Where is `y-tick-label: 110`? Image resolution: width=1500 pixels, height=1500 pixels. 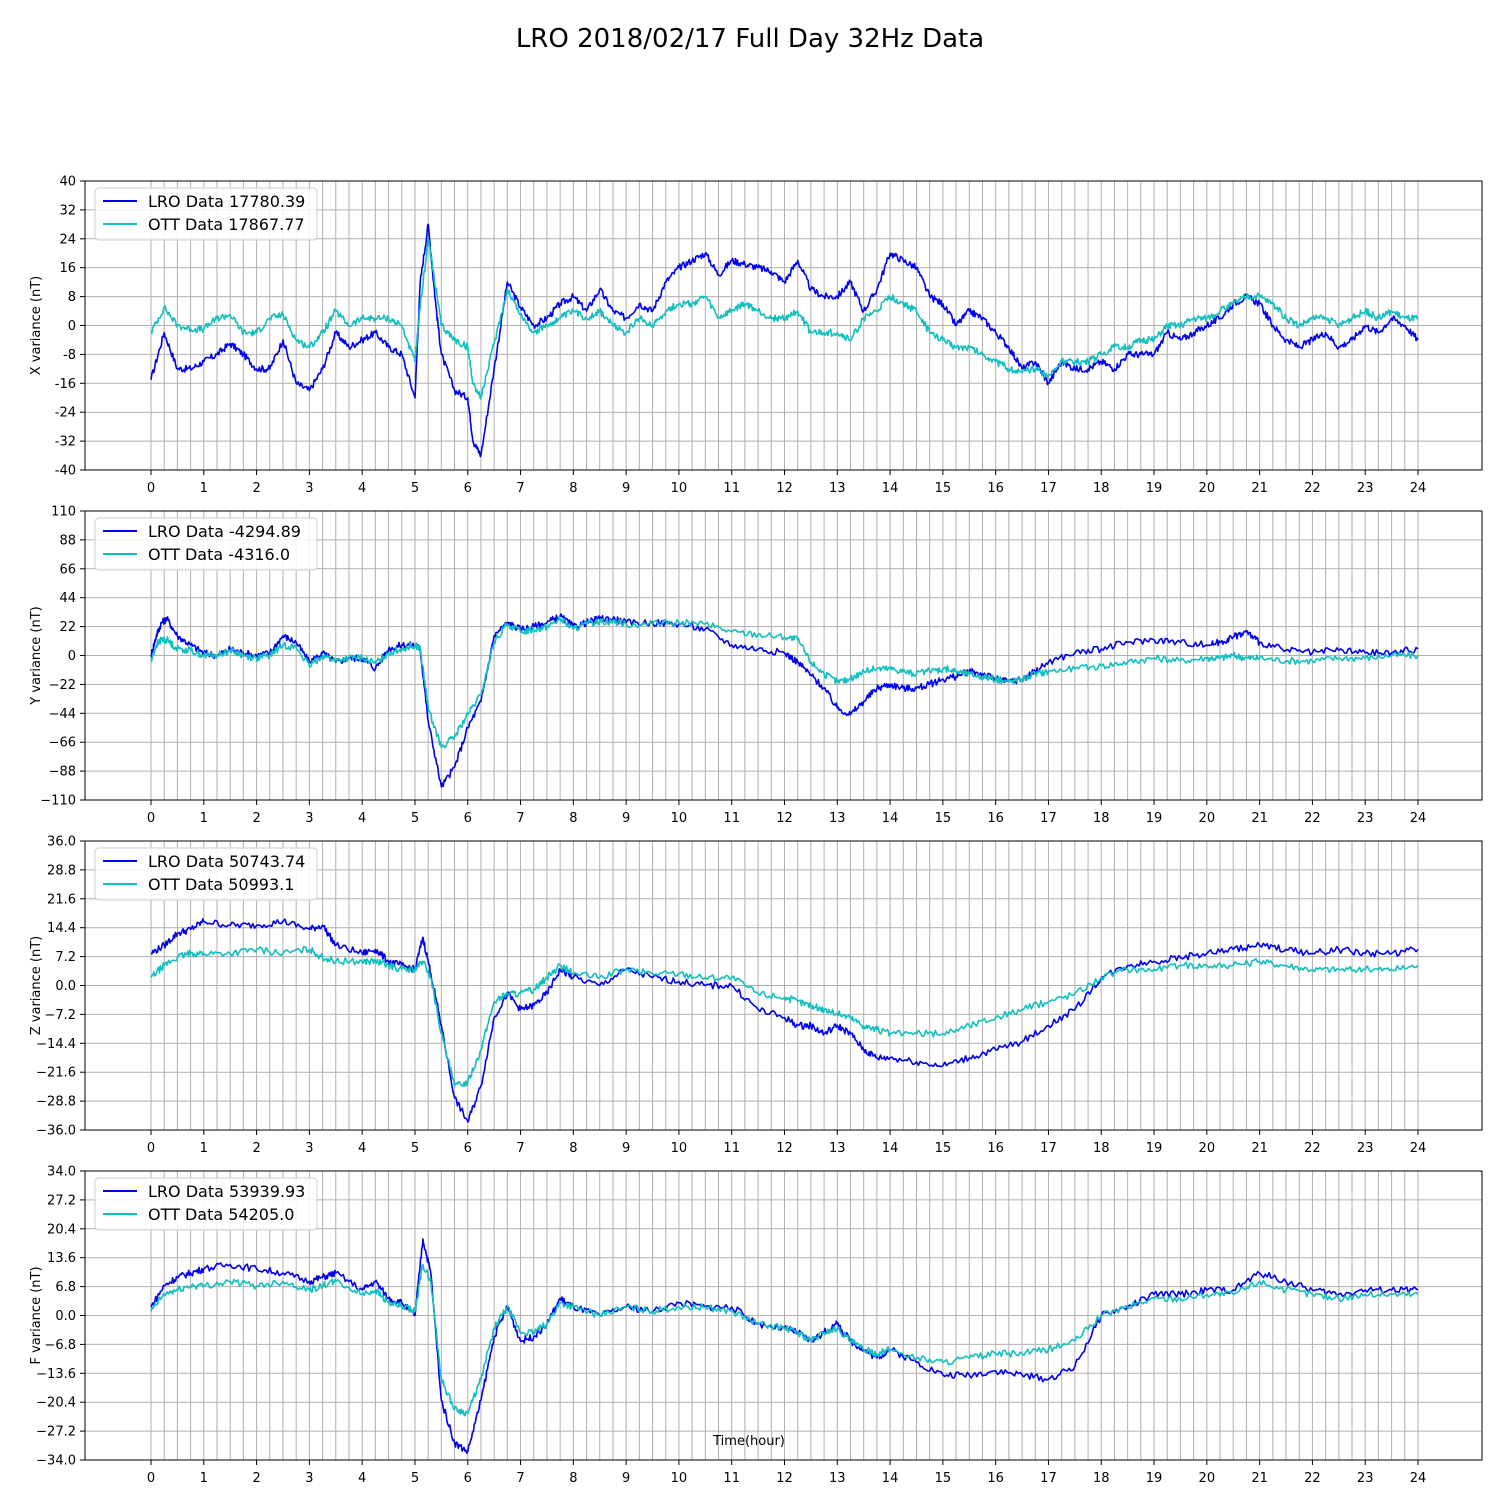
y-tick-label: 110 is located at coordinates (63, 512).